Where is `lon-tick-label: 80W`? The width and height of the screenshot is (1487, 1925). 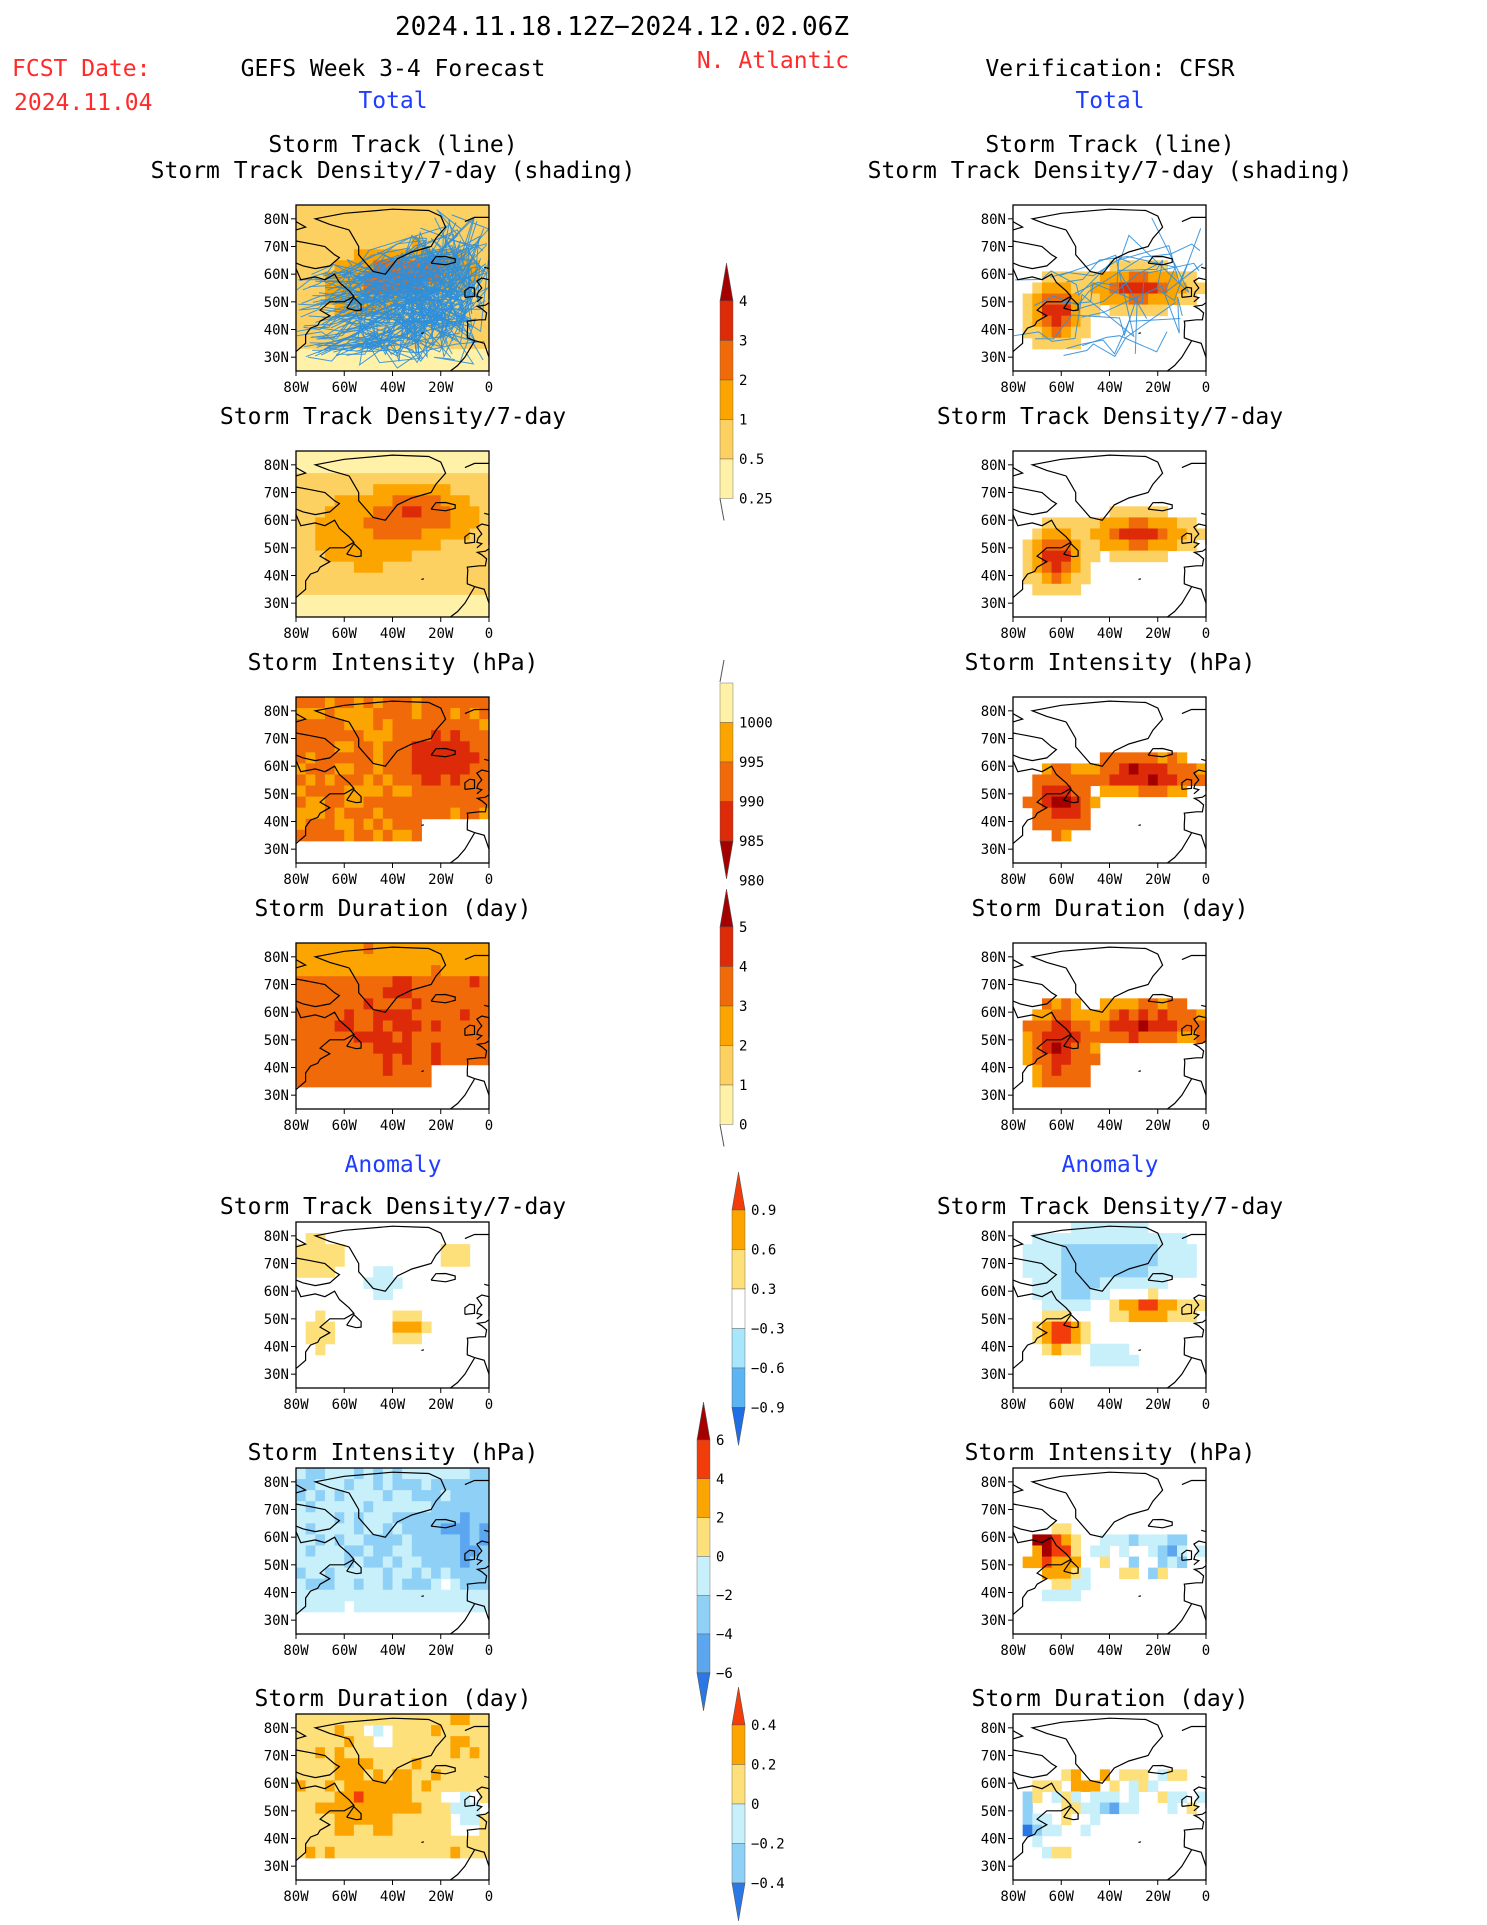
lon-tick-label: 80W is located at coordinates (296, 634).